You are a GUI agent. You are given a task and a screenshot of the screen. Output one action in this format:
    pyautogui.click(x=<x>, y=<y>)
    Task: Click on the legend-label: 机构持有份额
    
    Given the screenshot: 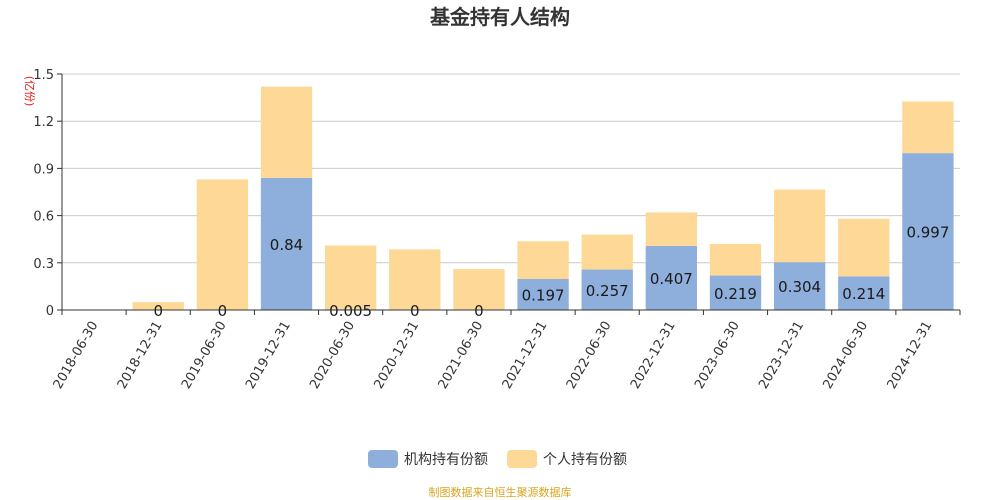 What is the action you would take?
    pyautogui.click(x=446, y=460)
    